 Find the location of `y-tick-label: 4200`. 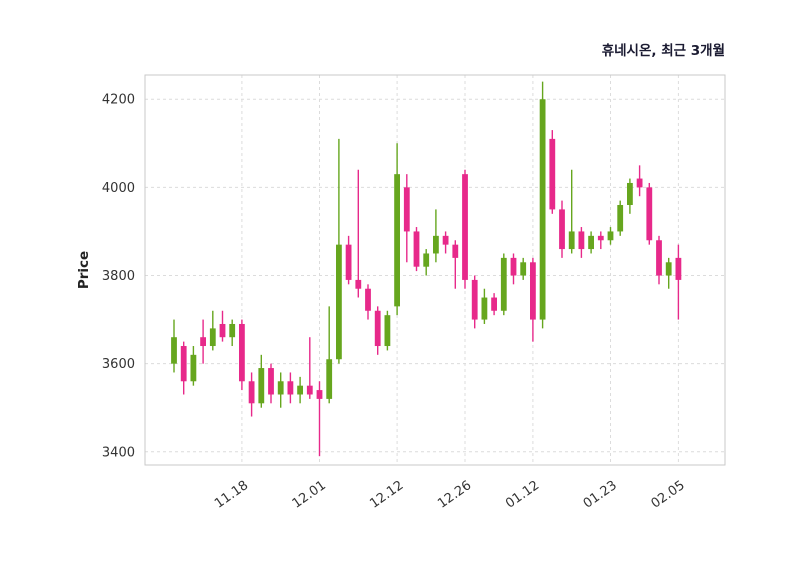

y-tick-label: 4200 is located at coordinates (118, 100).